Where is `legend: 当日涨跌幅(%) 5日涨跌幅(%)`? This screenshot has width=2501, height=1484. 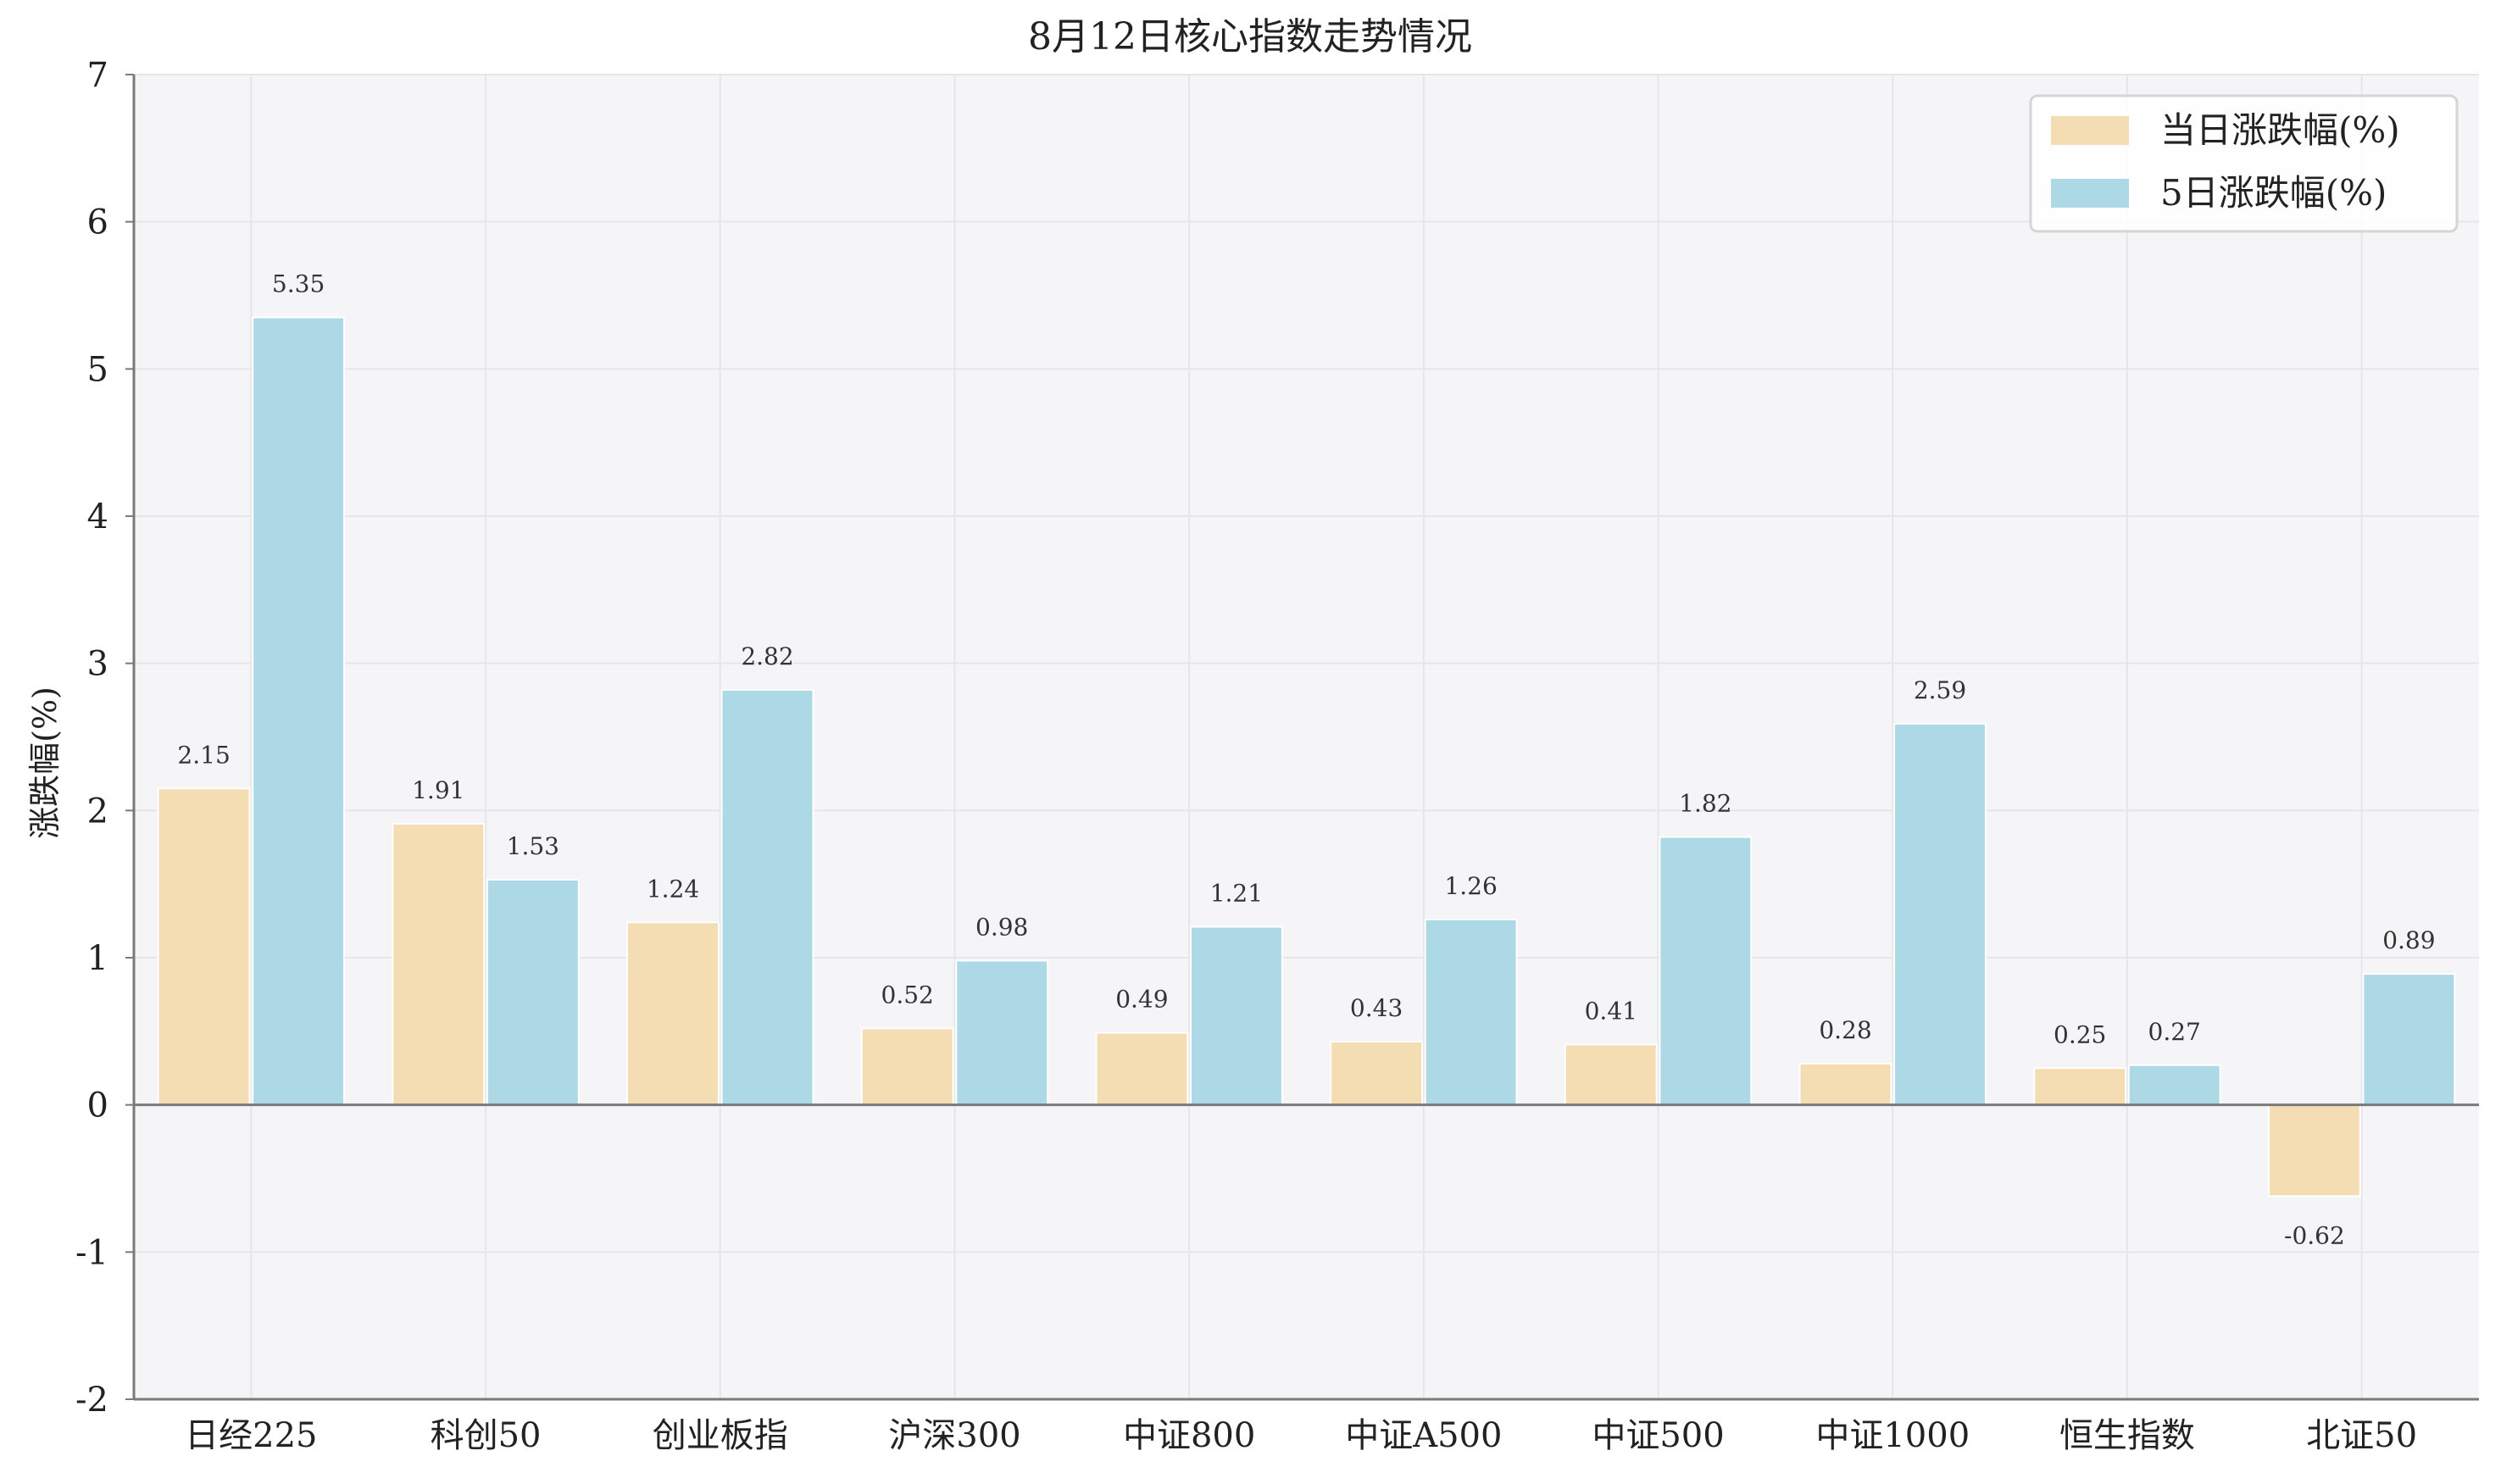
legend: 当日涨跌幅(%) 5日涨跌幅(%) is located at coordinates (2244, 164).